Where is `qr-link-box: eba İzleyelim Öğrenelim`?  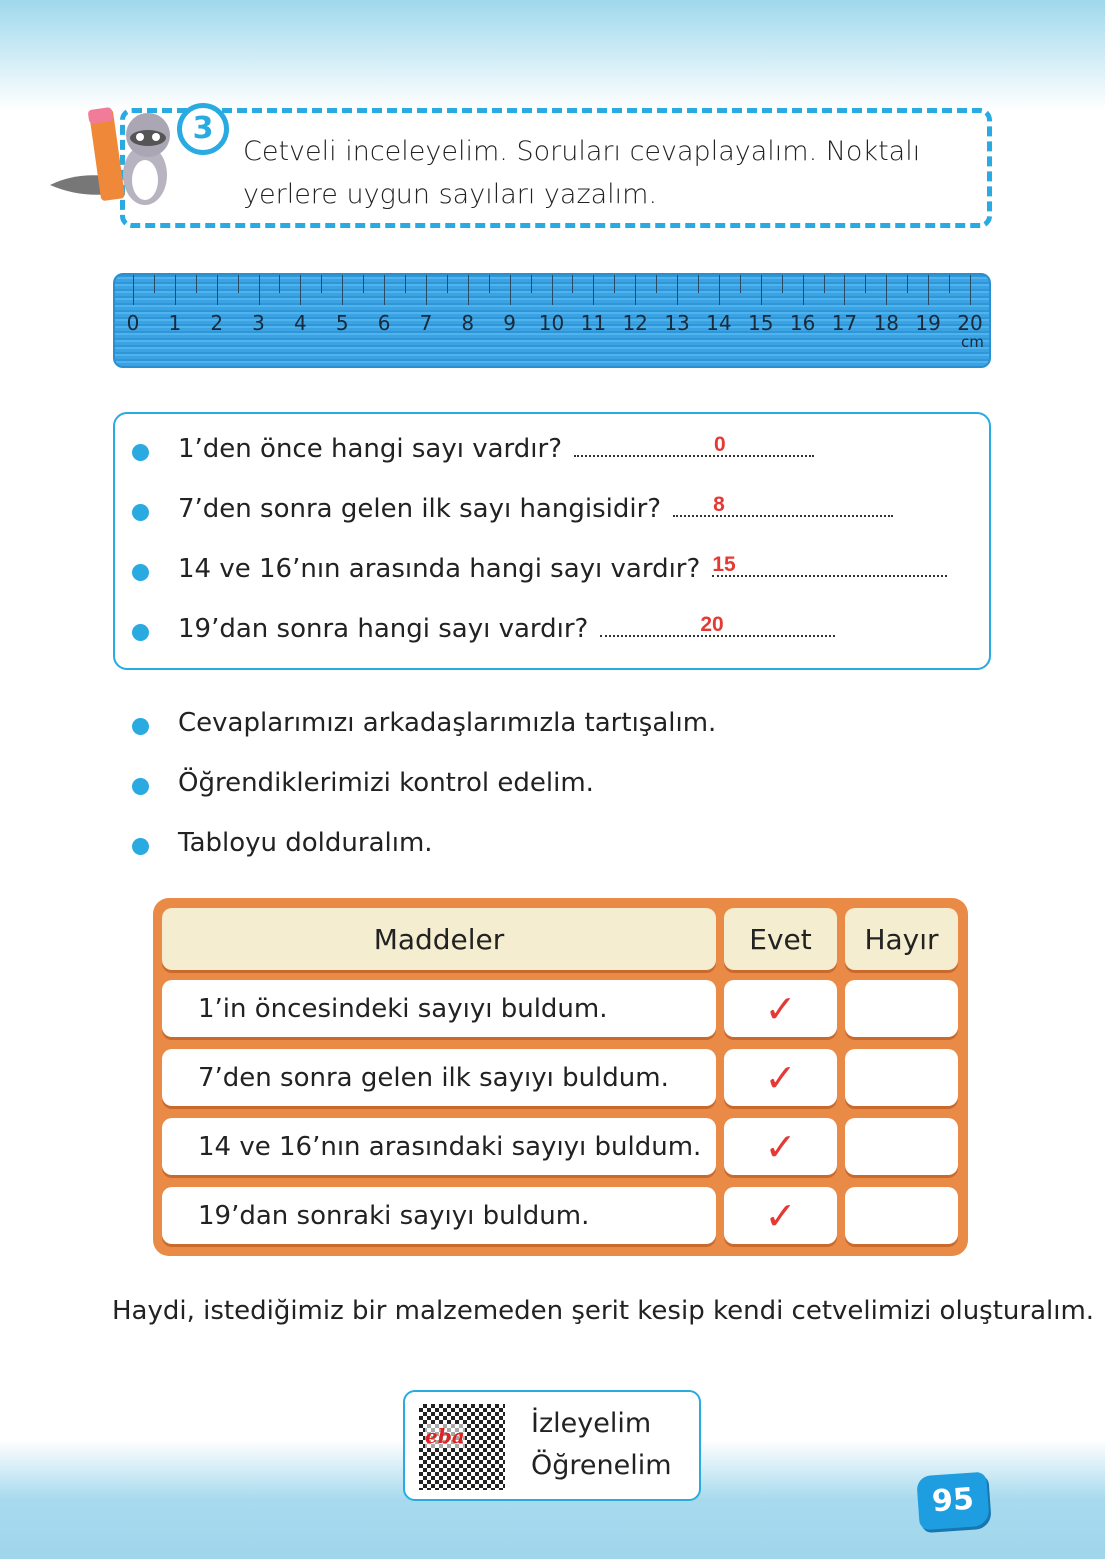 qr-link-box: eba İzleyelim Öğrenelim is located at coordinates (552, 1445).